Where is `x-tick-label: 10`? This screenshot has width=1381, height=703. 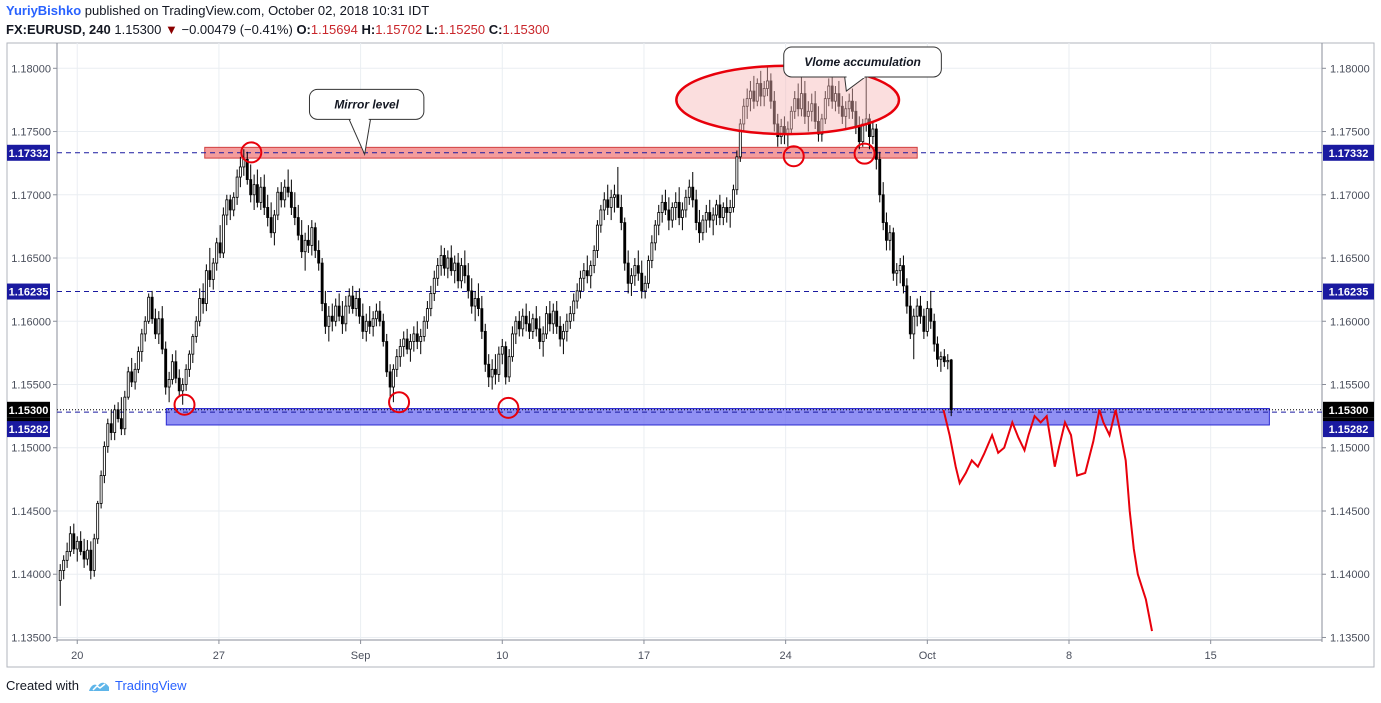
x-tick-label: 10 is located at coordinates (502, 656).